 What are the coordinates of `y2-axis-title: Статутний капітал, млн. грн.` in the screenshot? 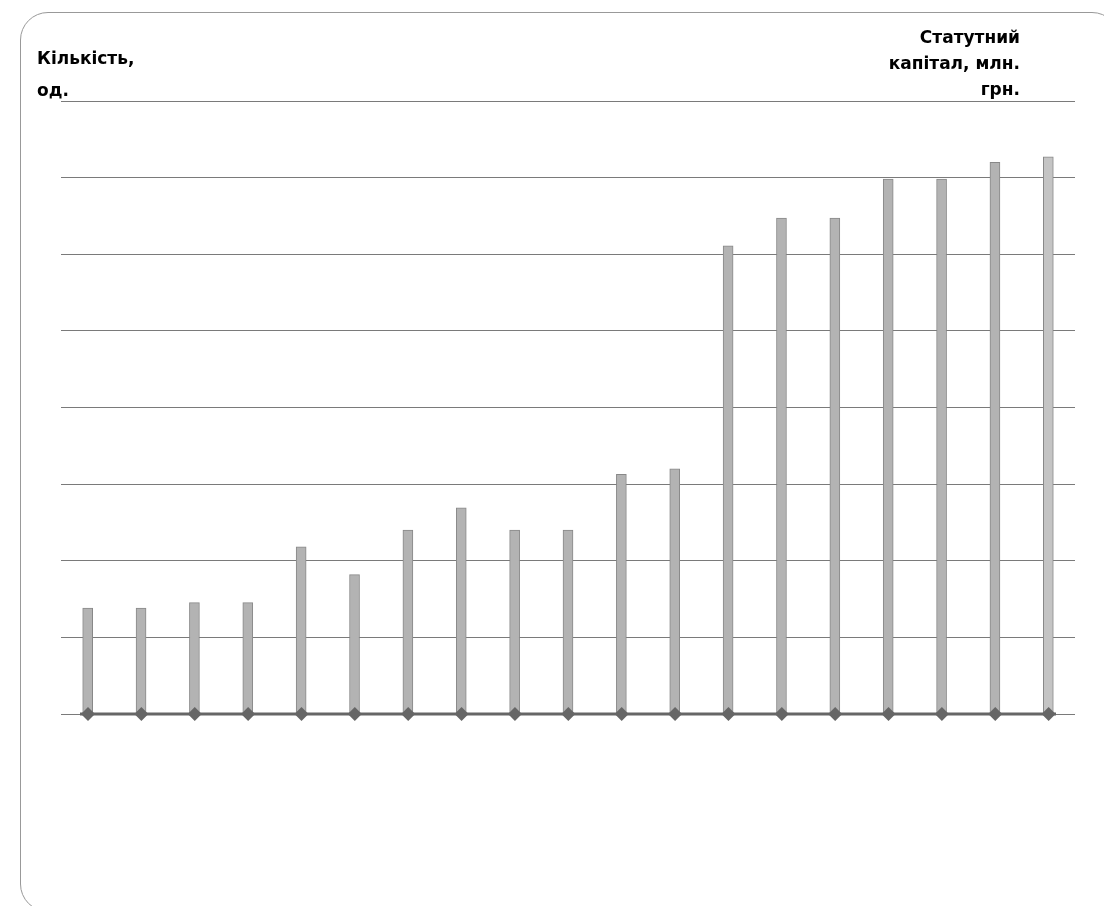 It's located at (953, 63).